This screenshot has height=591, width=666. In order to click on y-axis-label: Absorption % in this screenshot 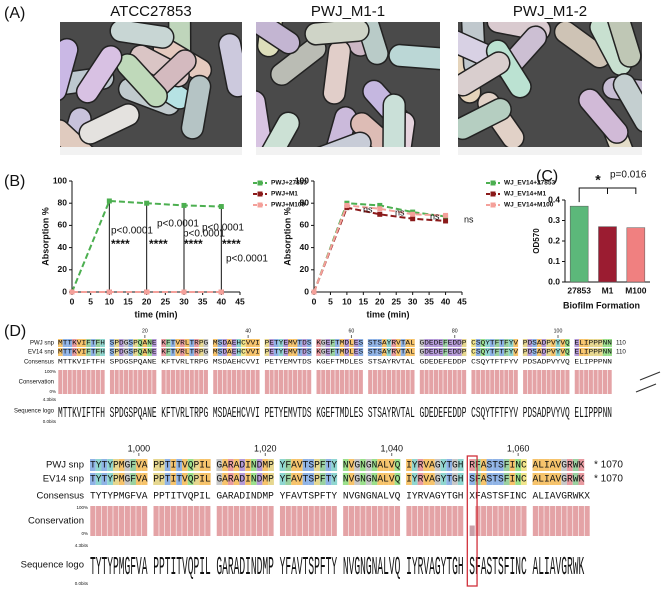, I will do `click(45, 236)`.